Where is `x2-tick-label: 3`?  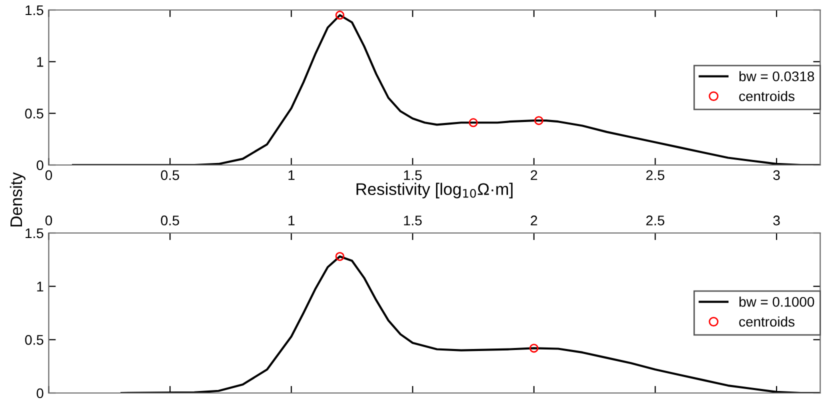 x2-tick-label: 3 is located at coordinates (776, 221).